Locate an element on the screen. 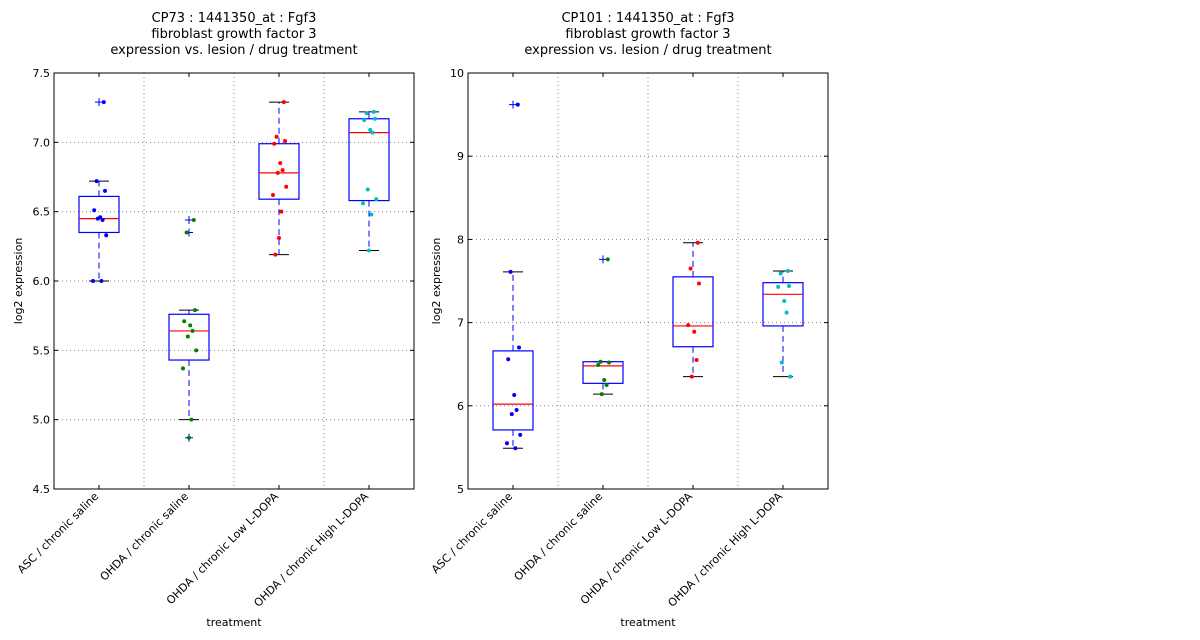  y-tick-label: 5 is located at coordinates (460, 489).